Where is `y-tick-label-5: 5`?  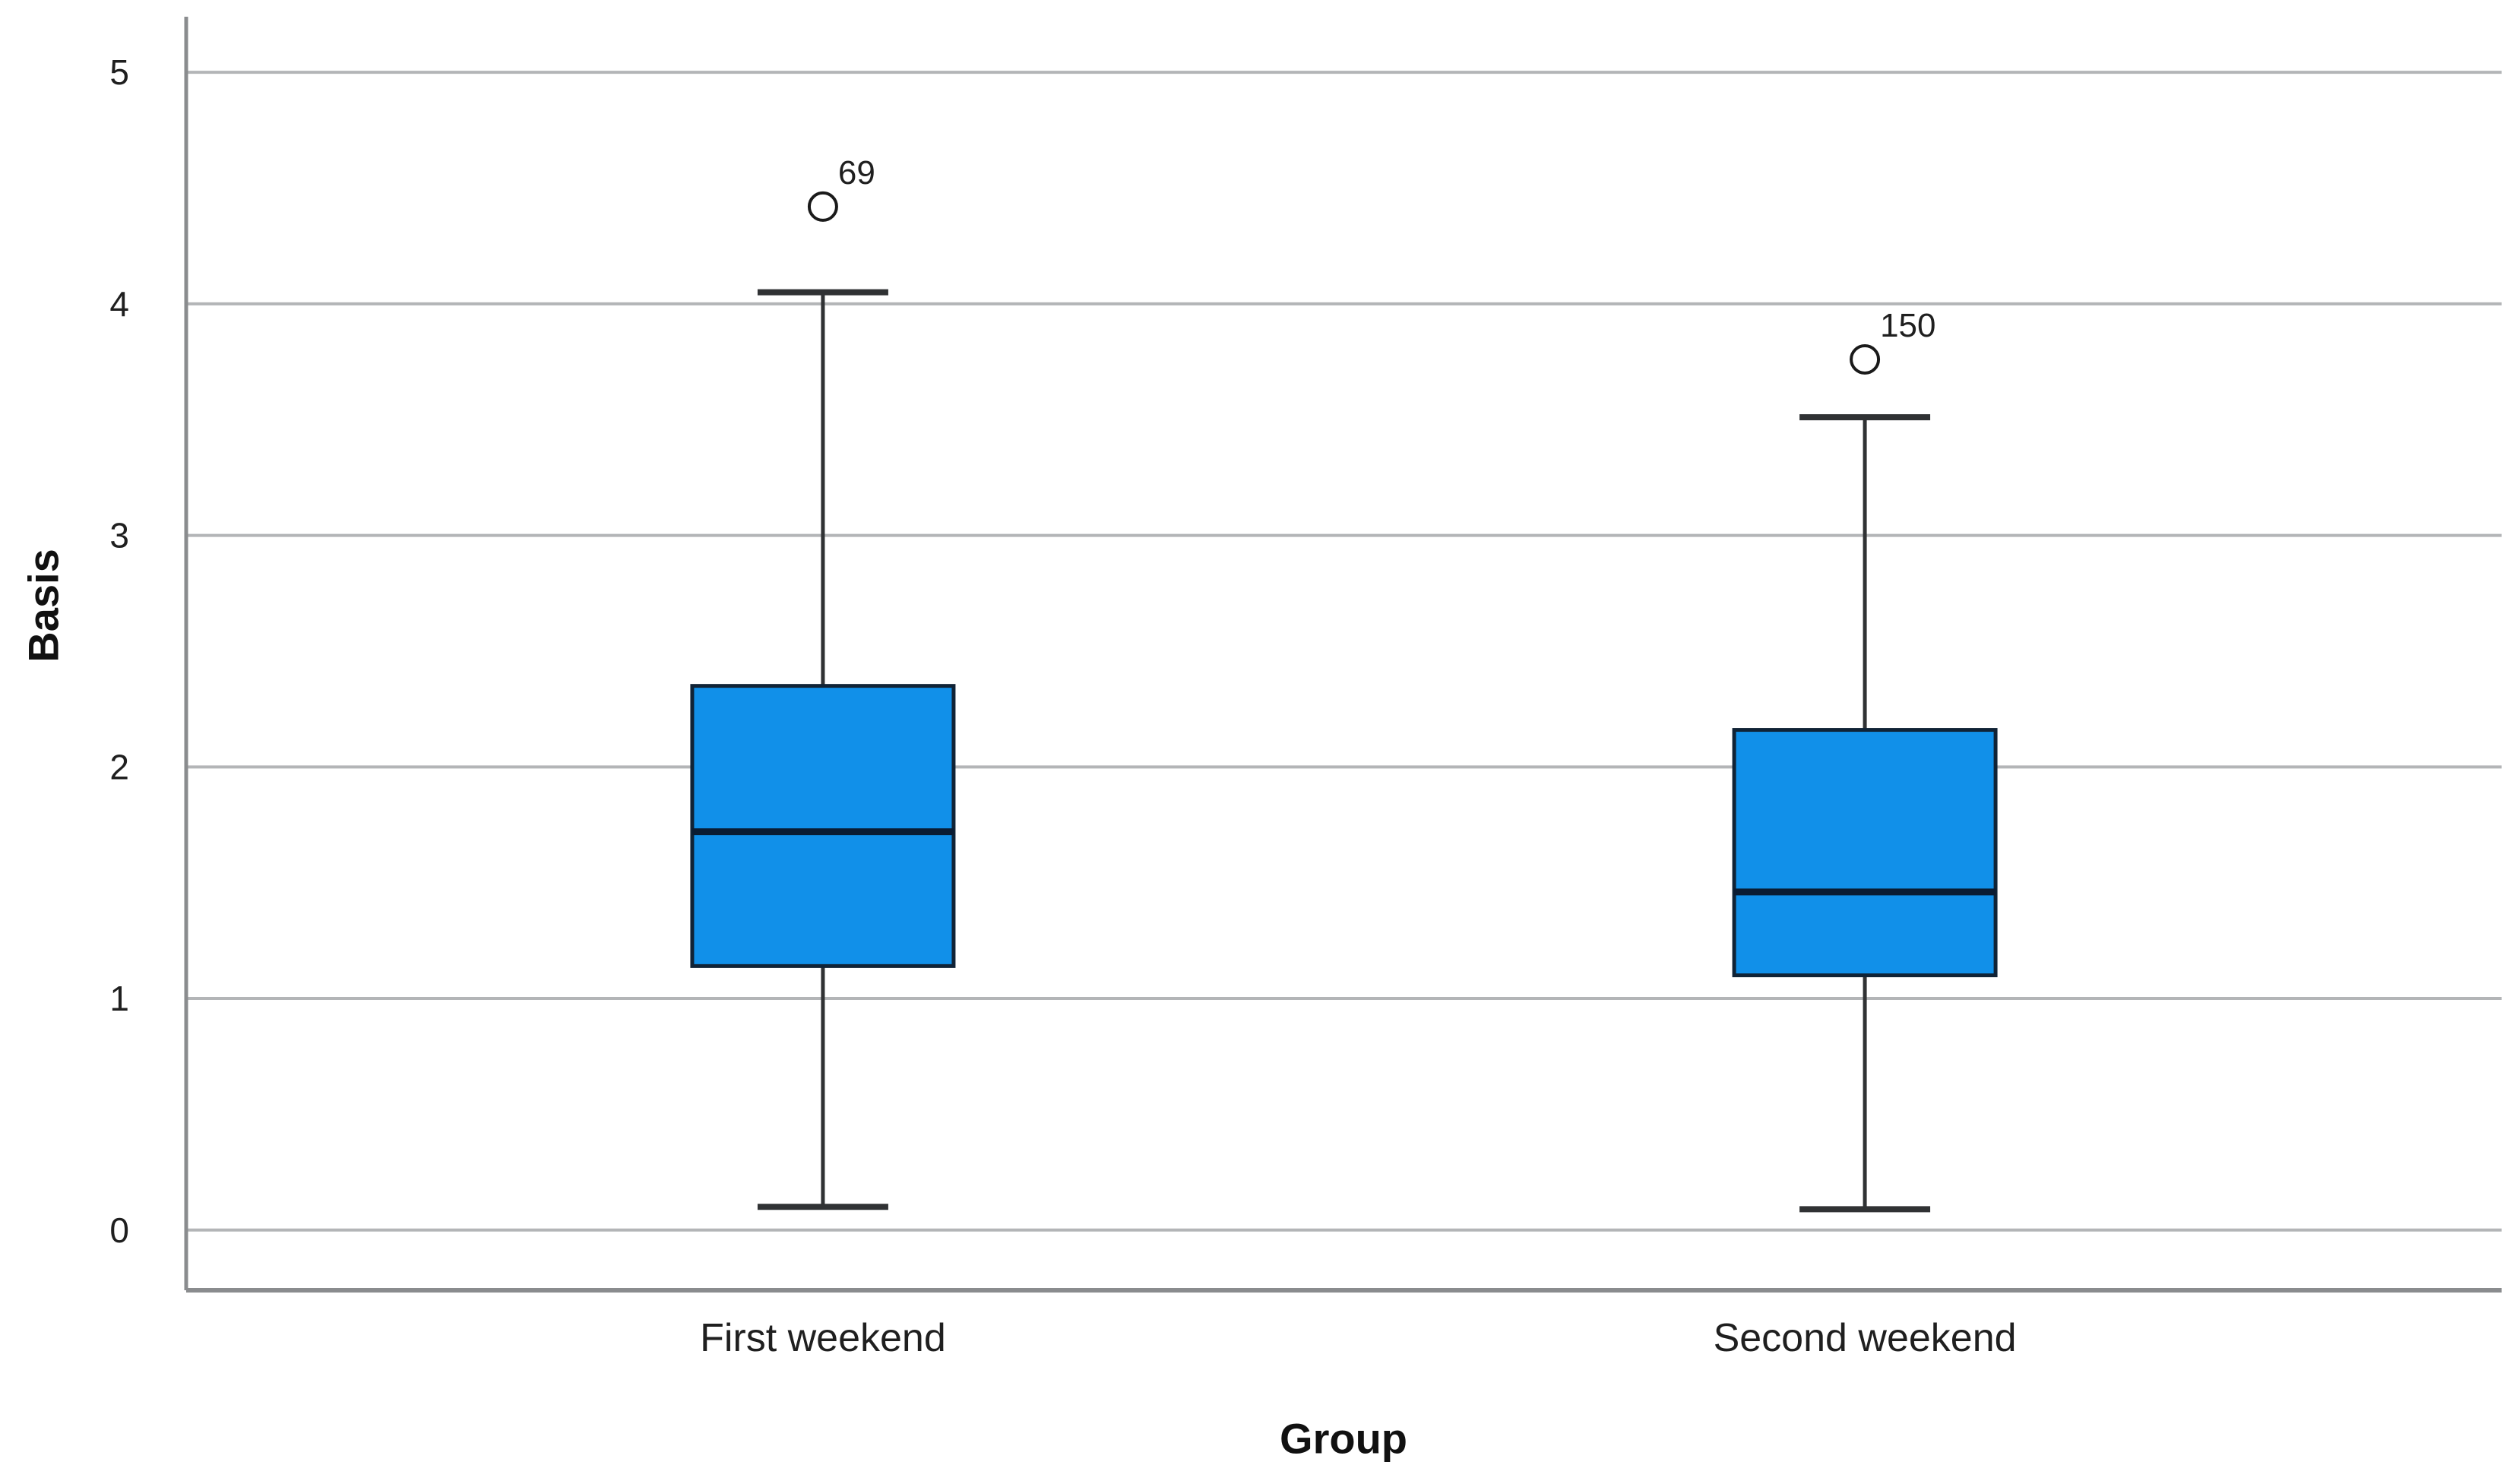 y-tick-label-5: 5 is located at coordinates (119, 72).